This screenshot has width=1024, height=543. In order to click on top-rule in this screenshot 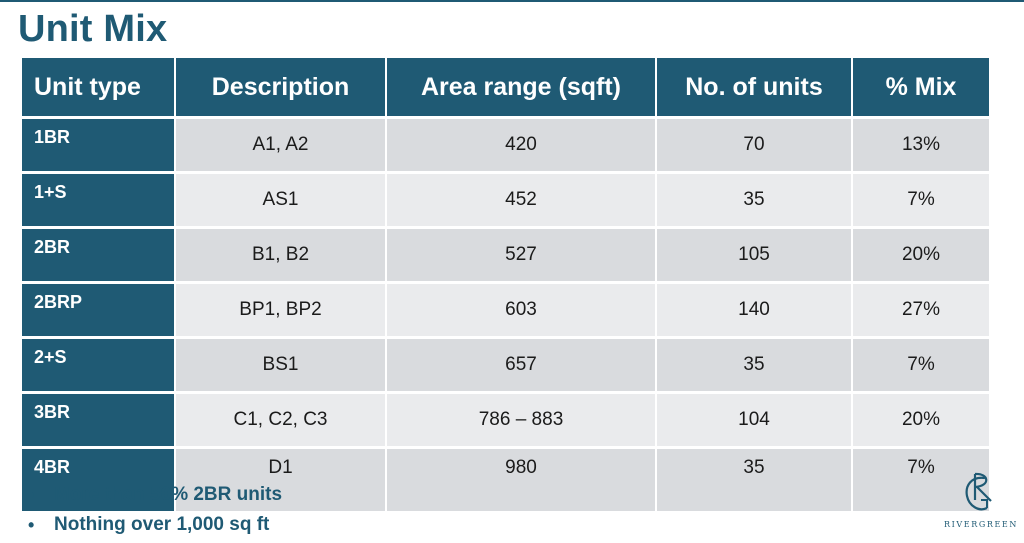, I will do `click(512, 1)`.